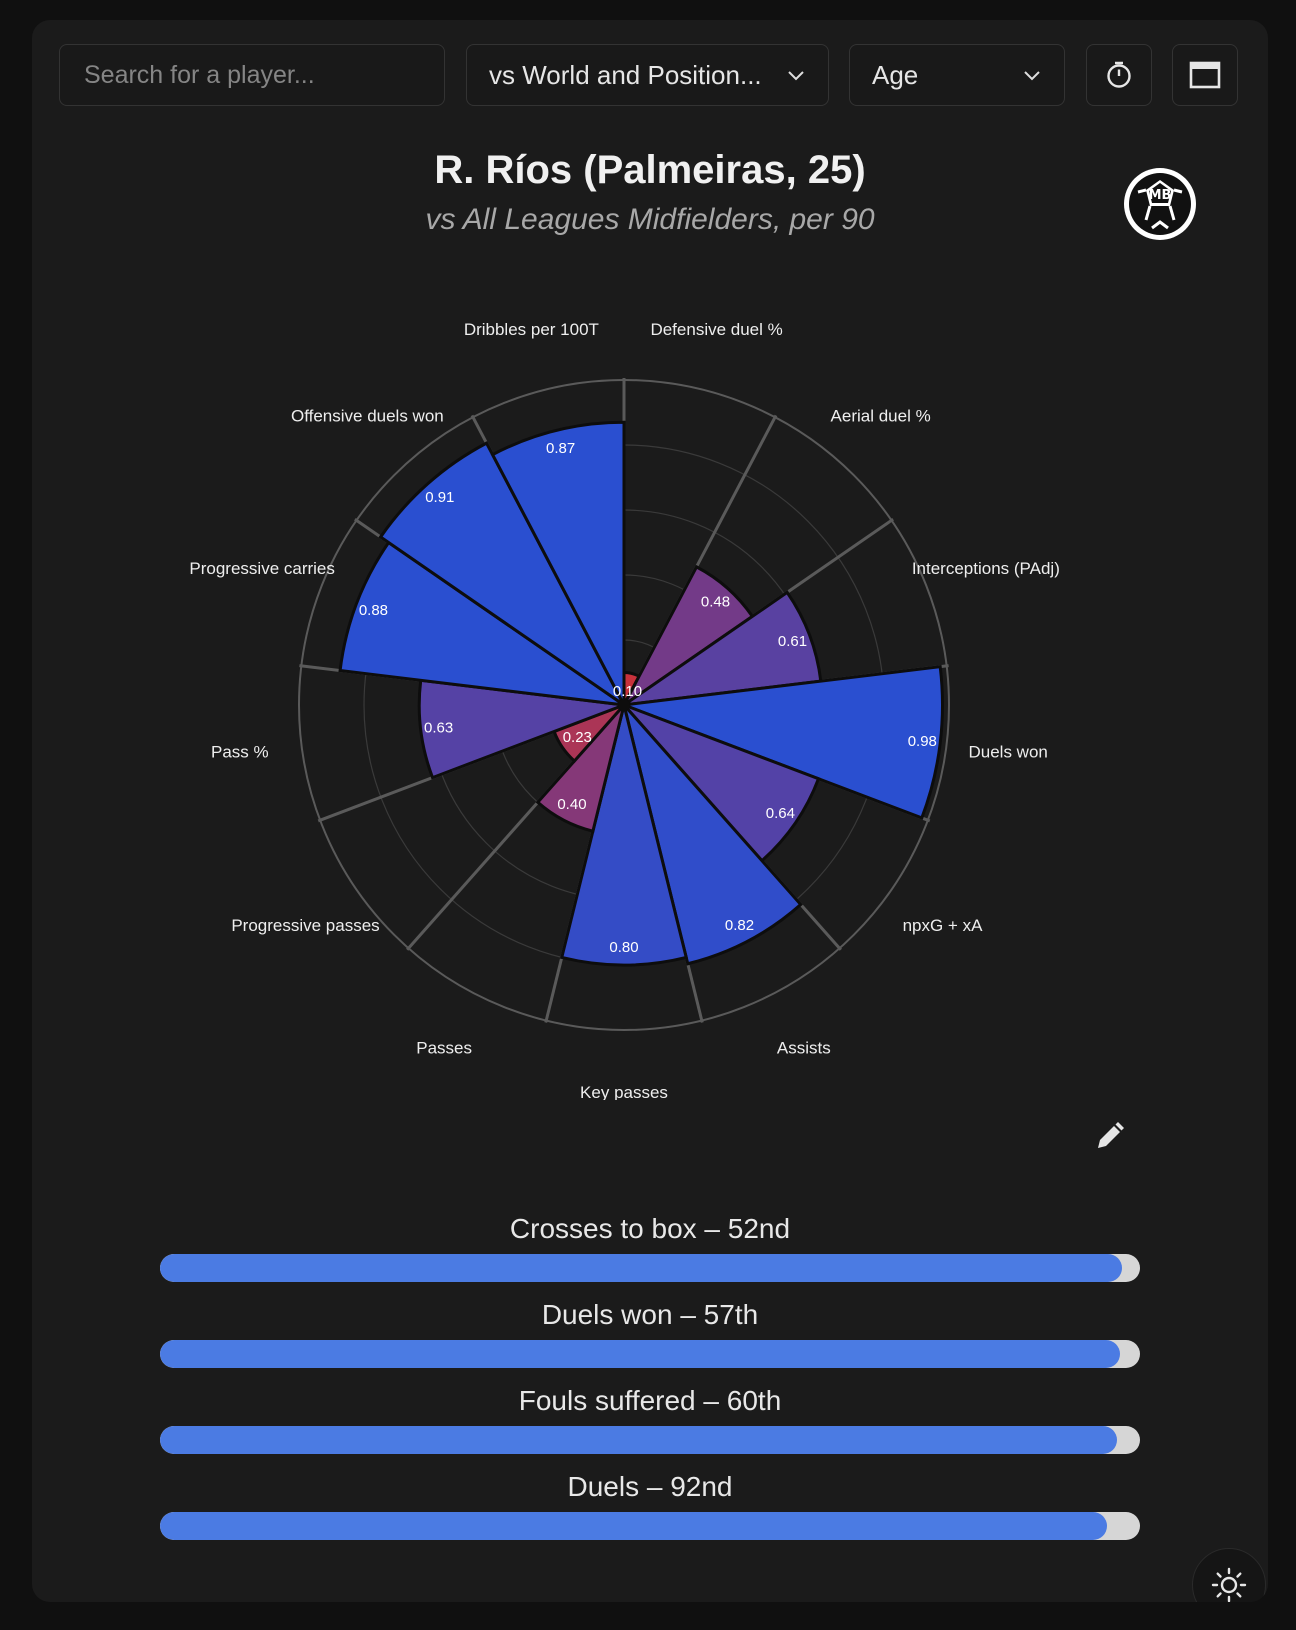 The width and height of the screenshot is (1296, 1630). Describe the element at coordinates (1109, 1137) in the screenshot. I see `pencil-icon` at that location.